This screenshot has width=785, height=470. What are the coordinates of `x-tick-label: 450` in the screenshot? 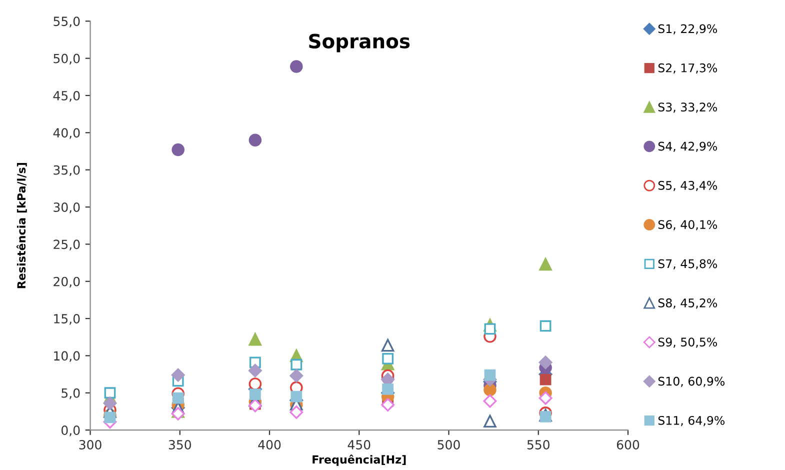 It's located at (359, 445).